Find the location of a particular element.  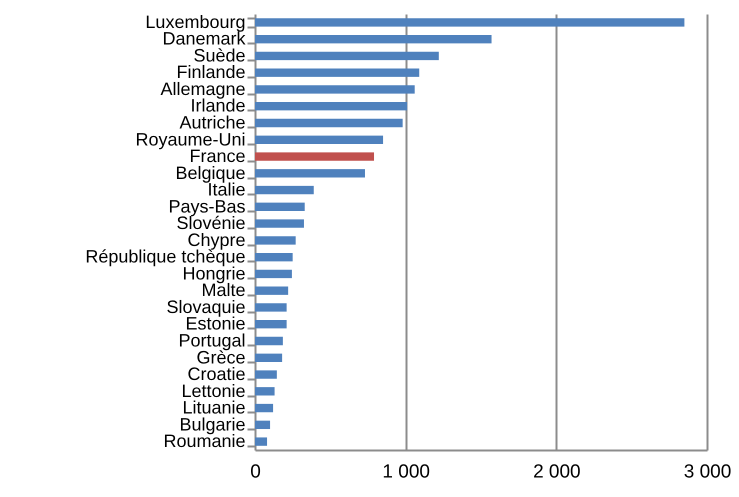

x-tick-label: 0 is located at coordinates (255, 472).